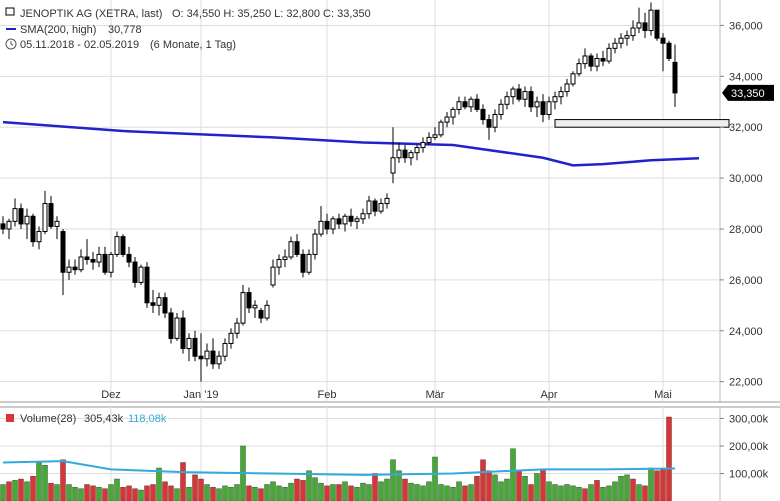 This screenshot has width=780, height=501. I want to click on price-tick-label: 26,000, so click(746, 281).